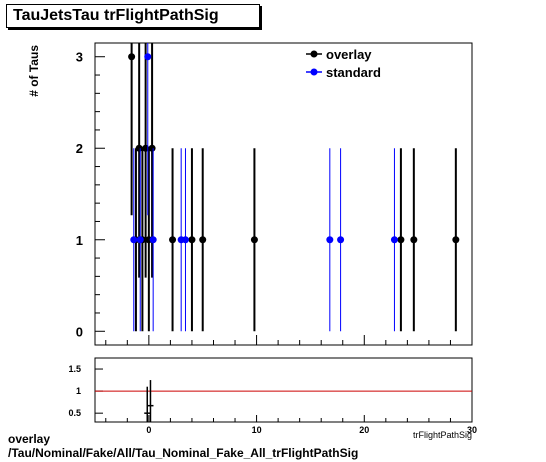 The image size is (546, 462). I want to click on chart-title: TauJetsTau trFlightPathSig, so click(116, 15).